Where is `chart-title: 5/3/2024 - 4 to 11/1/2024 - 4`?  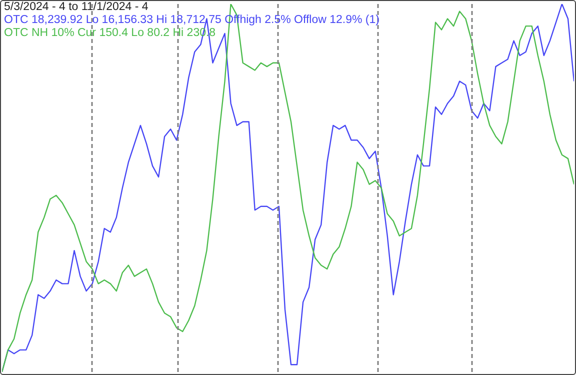 chart-title: 5/3/2024 - 4 to 11/1/2024 - 4 is located at coordinates (76, 7).